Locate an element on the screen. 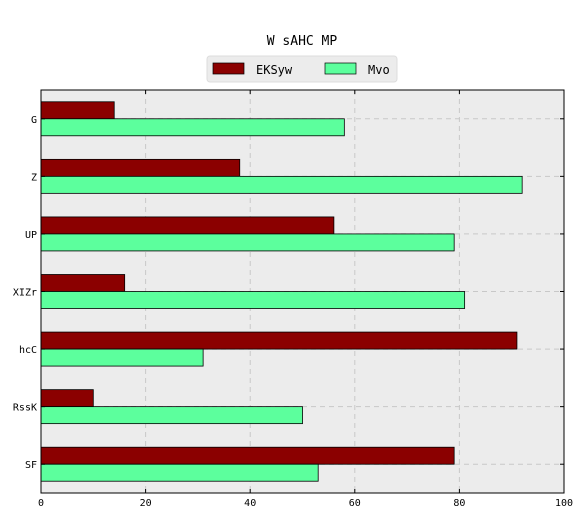  bar-eksyw-xizr is located at coordinates (83, 283).